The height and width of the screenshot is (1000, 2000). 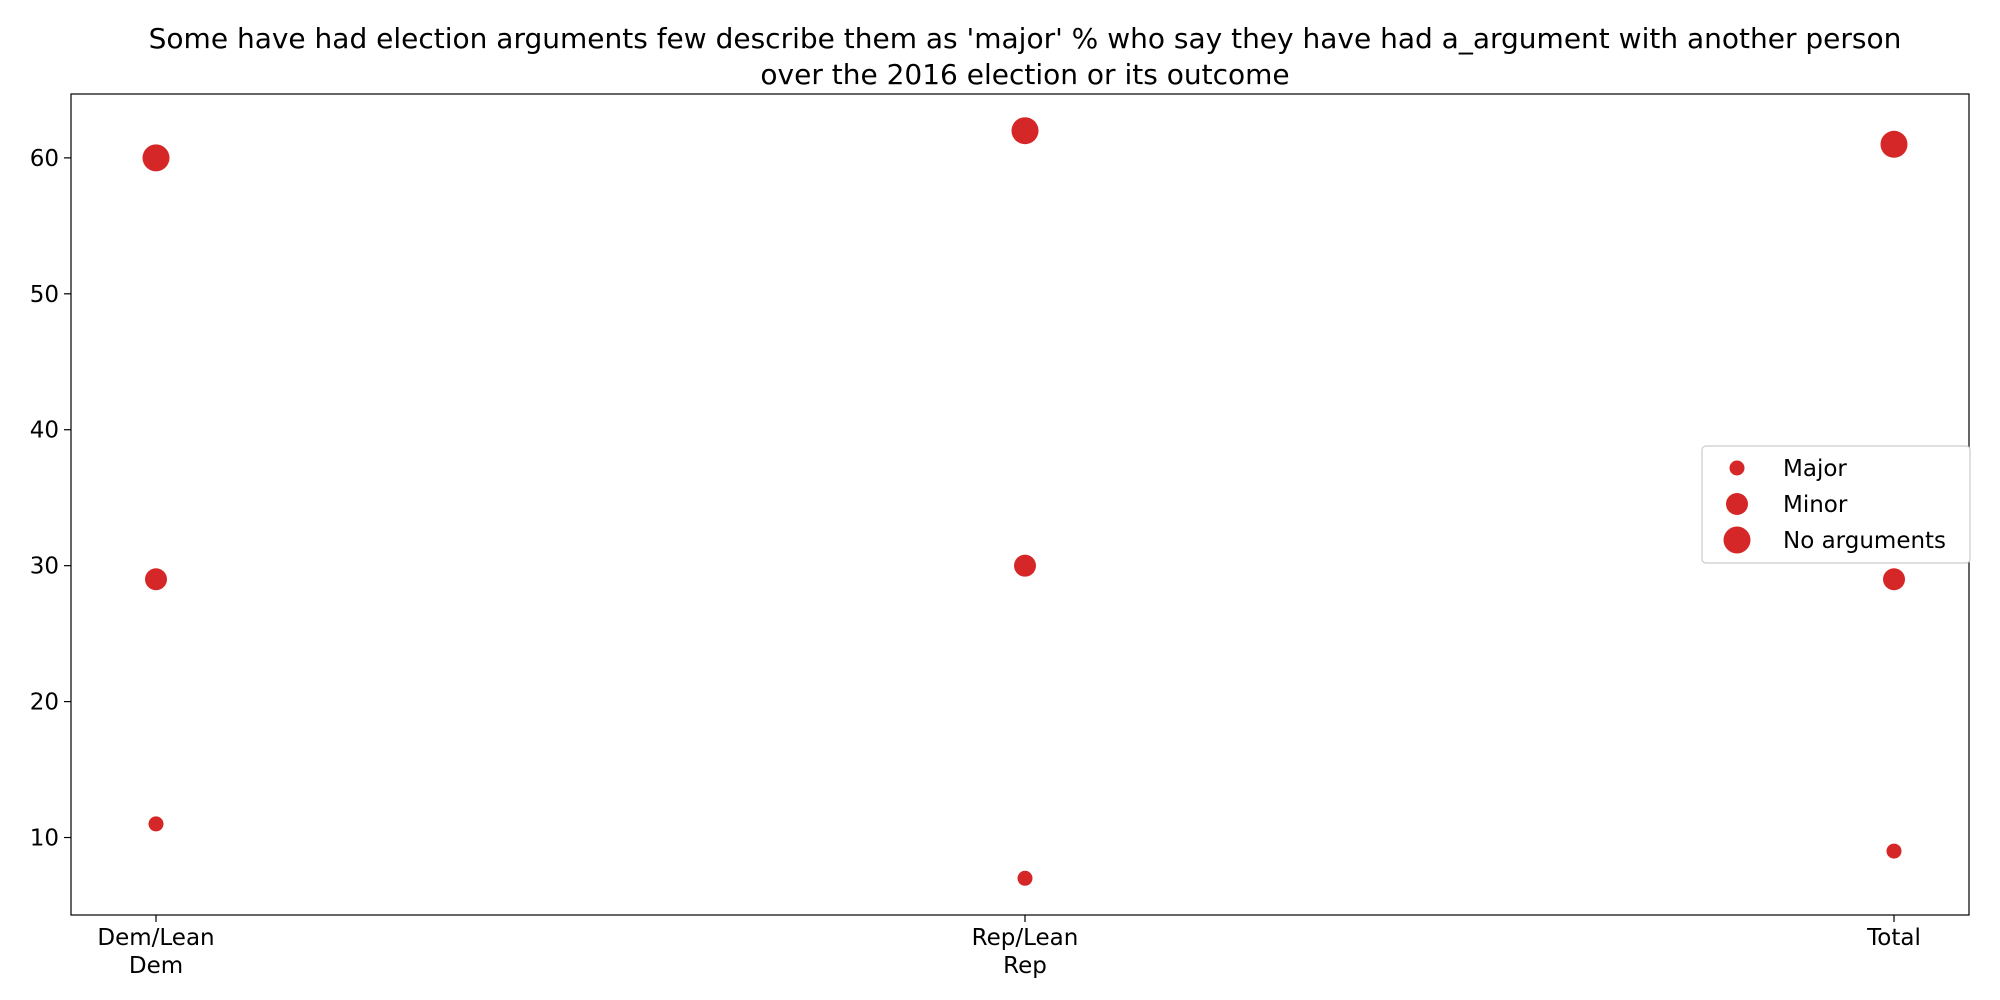 I want to click on y-tick-label: 20, so click(x=44, y=703).